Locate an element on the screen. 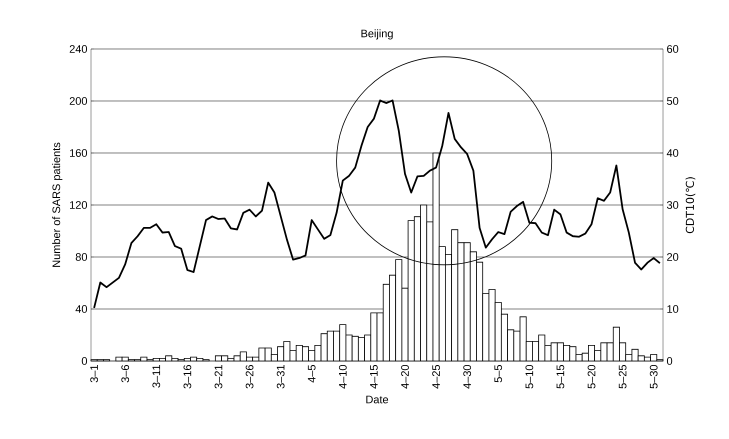 This screenshot has height=439, width=729. y-tick-label: 200 is located at coordinates (79, 101).